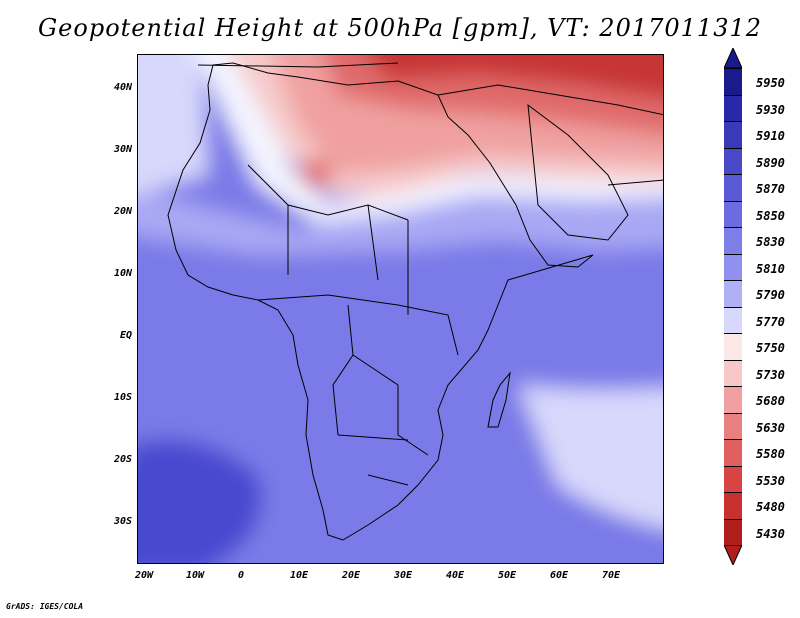  I want to click on lon-label: 10W, so click(195, 575).